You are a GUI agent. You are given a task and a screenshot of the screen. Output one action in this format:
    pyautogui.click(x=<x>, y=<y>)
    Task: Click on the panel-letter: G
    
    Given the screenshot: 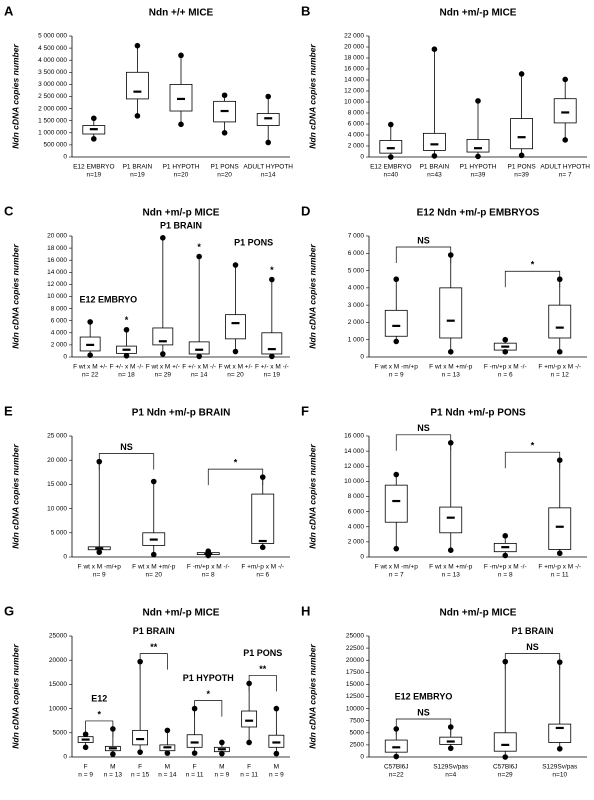 What is the action you would take?
    pyautogui.click(x=9, y=610)
    